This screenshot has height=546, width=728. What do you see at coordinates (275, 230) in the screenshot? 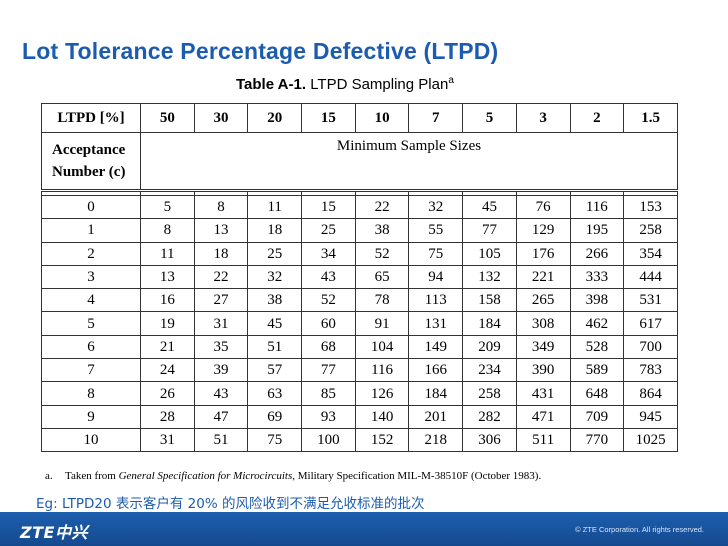
I see `sample-size-cell: 18` at bounding box center [275, 230].